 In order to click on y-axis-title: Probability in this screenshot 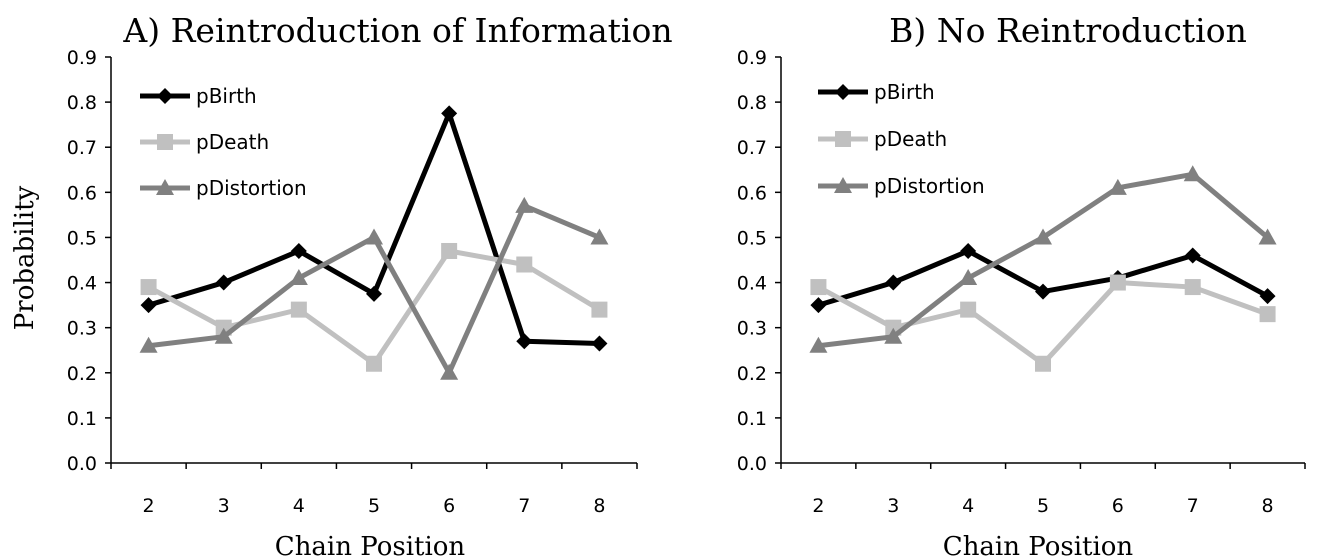, I will do `click(25, 257)`.